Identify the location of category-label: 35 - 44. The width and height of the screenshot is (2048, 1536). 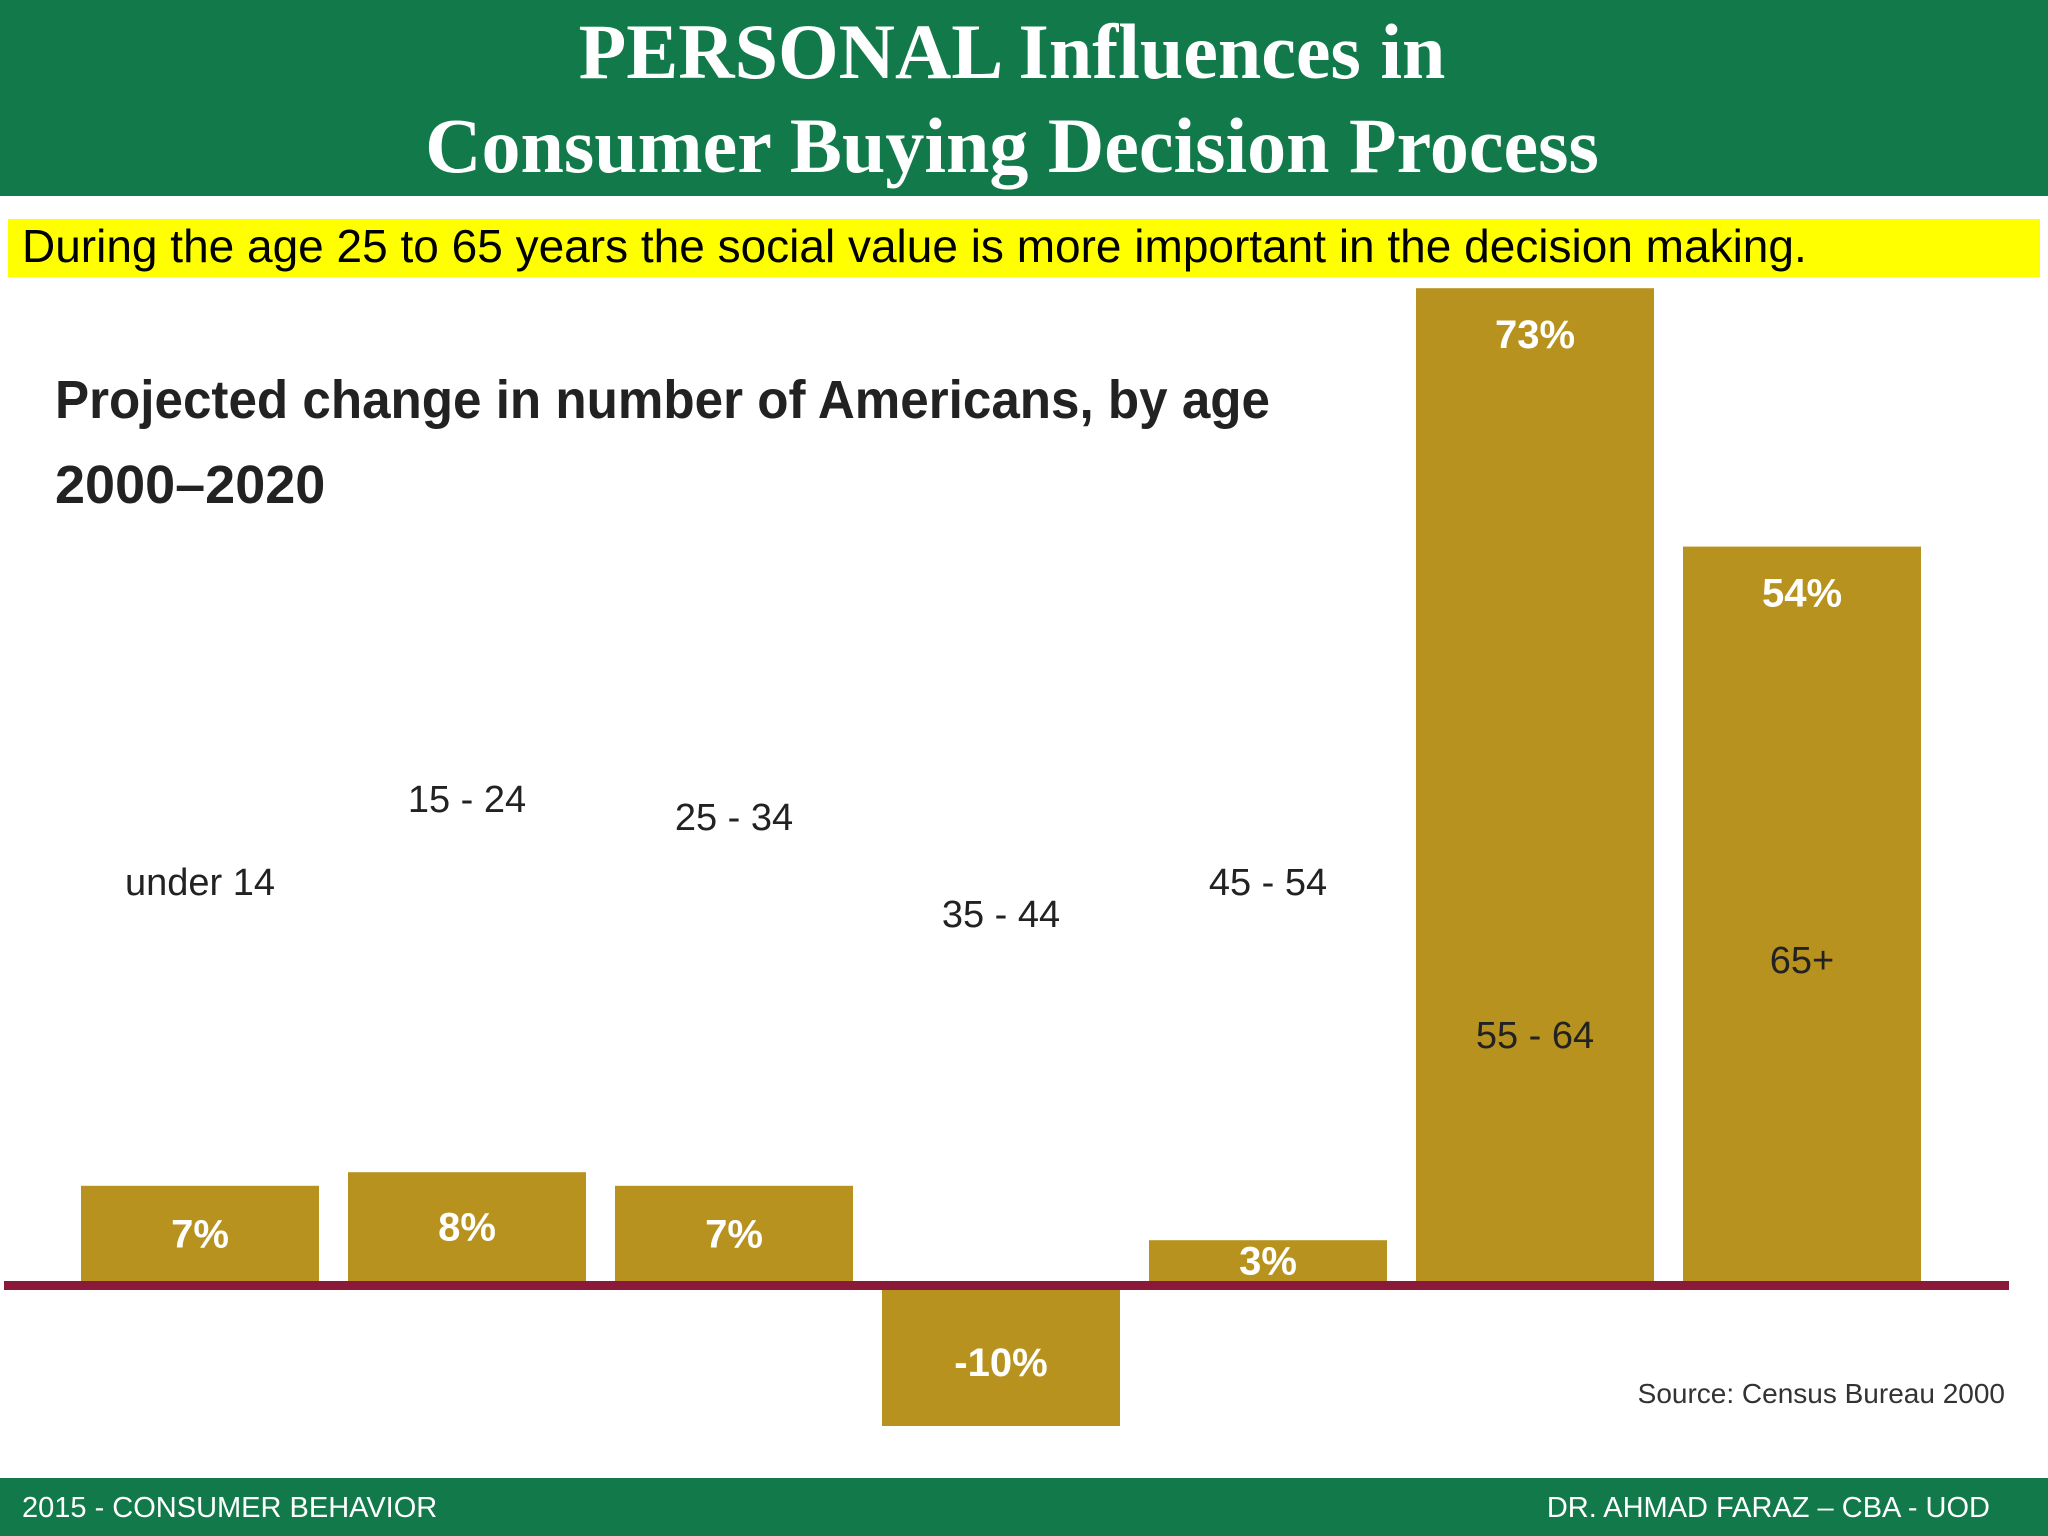
(1001, 915).